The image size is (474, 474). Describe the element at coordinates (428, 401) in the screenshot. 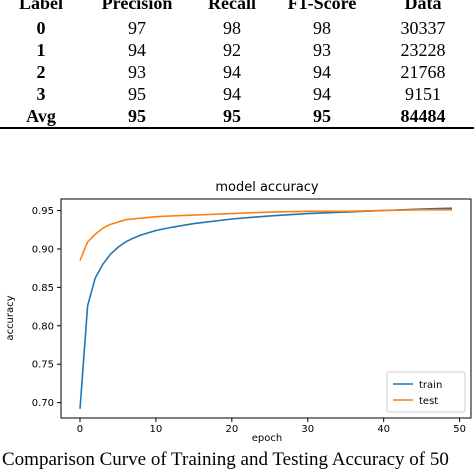

I see `legend-label-test: test` at that location.